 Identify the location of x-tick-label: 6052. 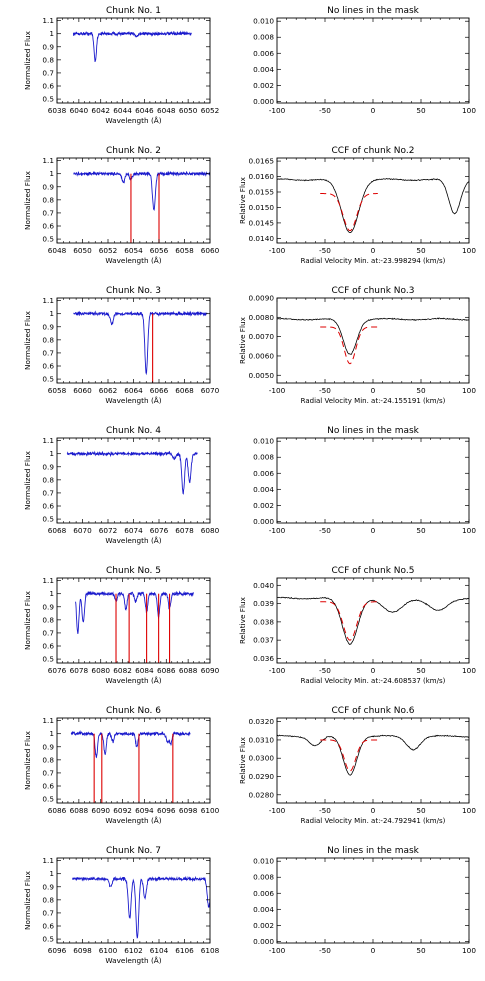
(210, 110).